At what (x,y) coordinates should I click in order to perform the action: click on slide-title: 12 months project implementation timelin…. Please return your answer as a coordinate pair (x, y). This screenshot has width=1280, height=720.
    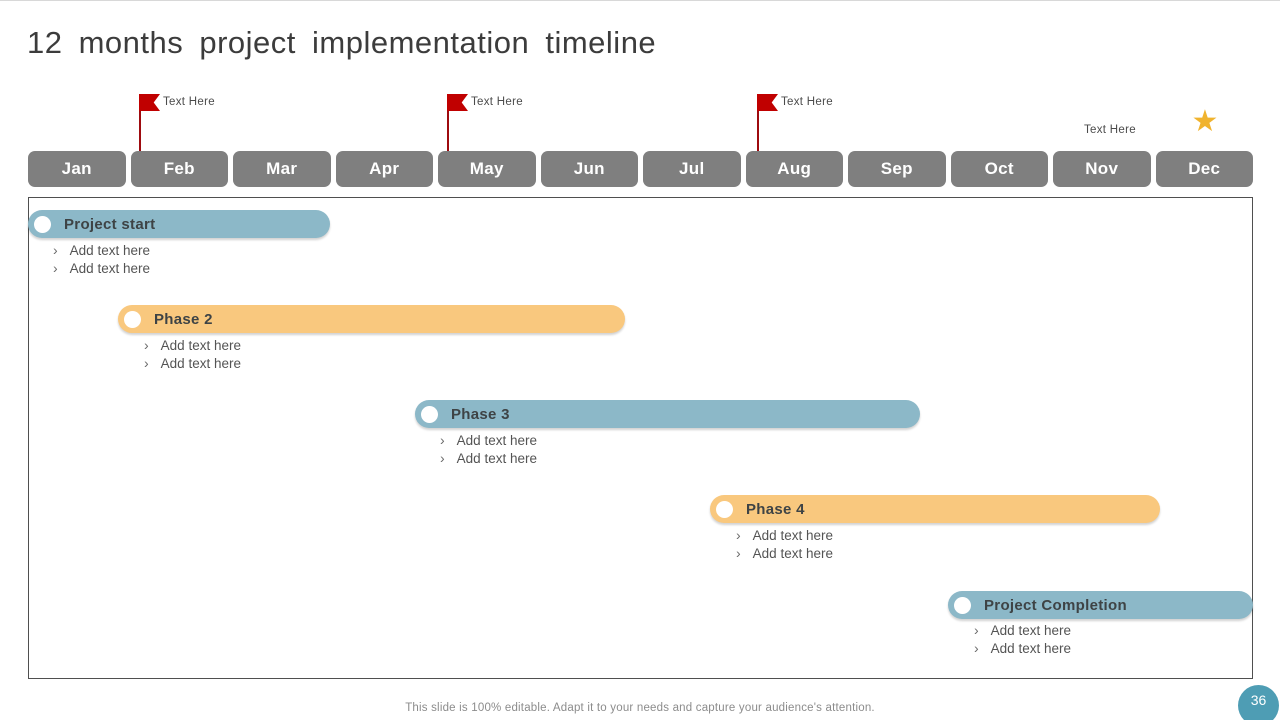
    Looking at the image, I should click on (342, 42).